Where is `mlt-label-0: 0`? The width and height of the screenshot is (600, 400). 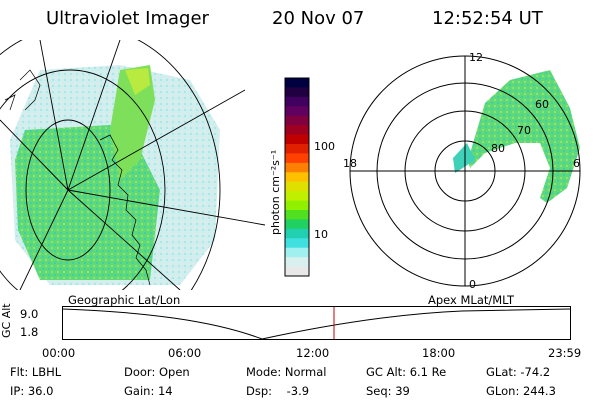 mlt-label-0: 0 is located at coordinates (472, 284).